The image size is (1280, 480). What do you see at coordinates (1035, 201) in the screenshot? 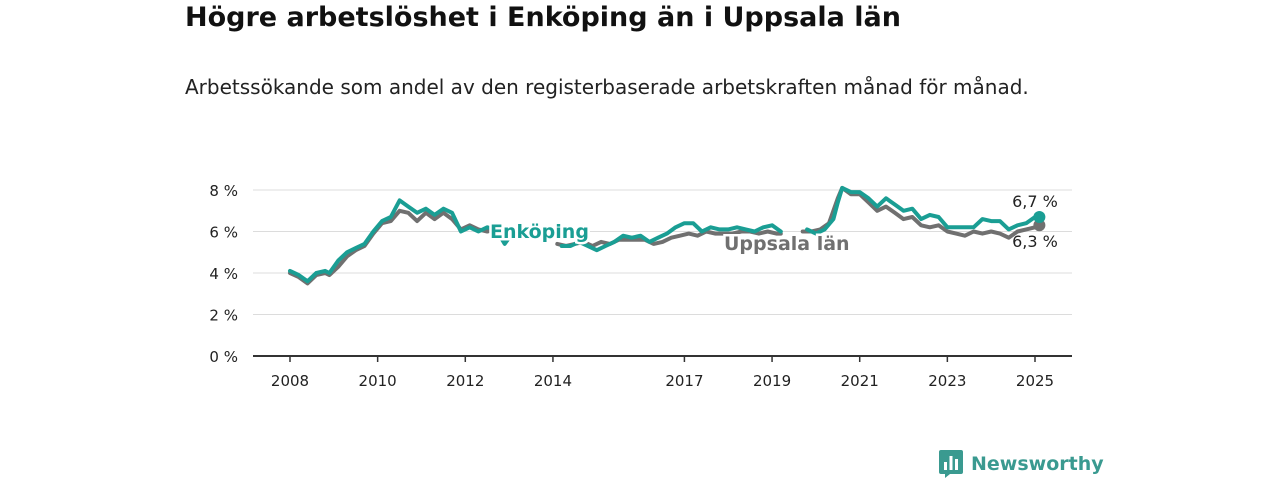
I see `end-value-label-enkoping: 6,7 %` at bounding box center [1035, 201].